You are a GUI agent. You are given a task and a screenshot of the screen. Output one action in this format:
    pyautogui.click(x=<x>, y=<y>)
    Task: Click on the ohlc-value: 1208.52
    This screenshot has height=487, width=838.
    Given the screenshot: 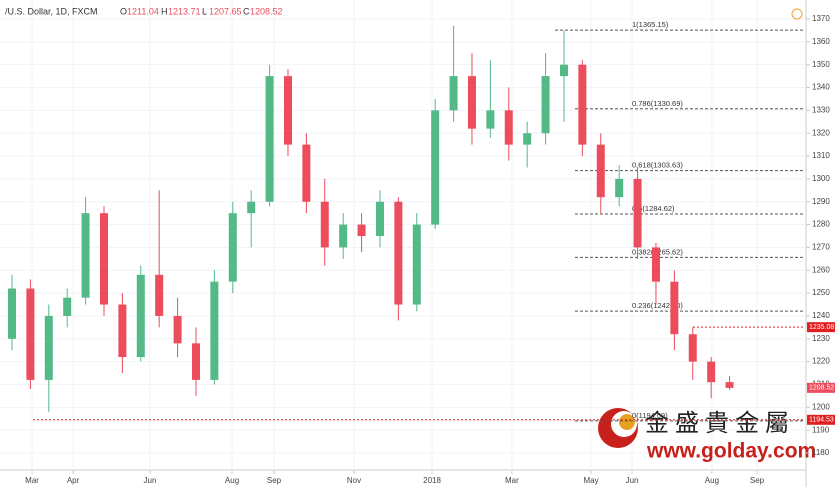 What is the action you would take?
    pyautogui.click(x=266, y=11)
    